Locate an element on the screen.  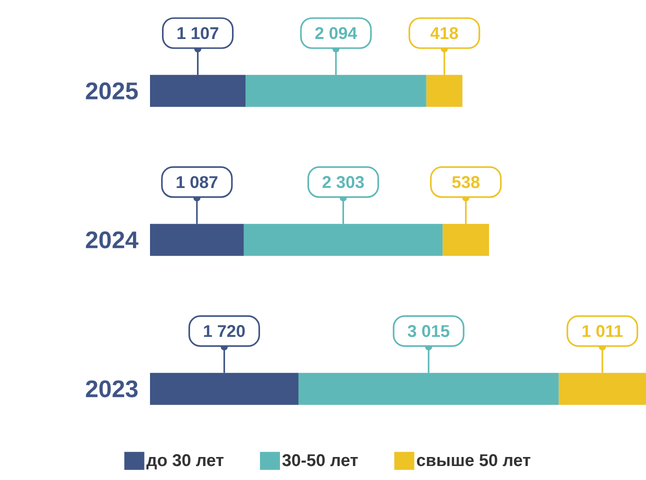
data-label: 538 is located at coordinates (466, 182).